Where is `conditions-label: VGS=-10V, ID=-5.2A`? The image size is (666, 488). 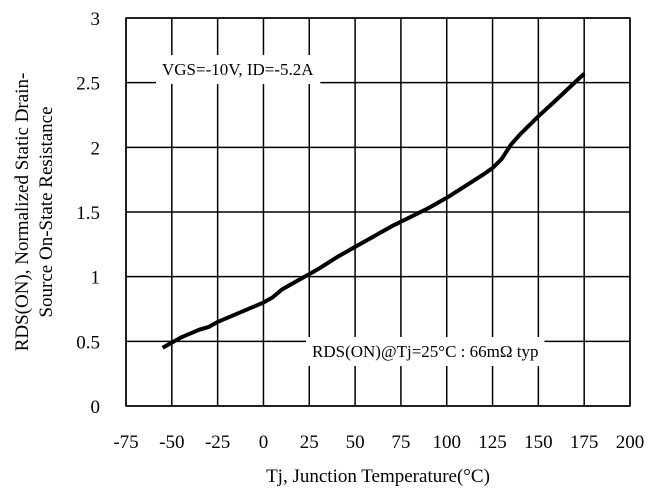 conditions-label: VGS=-10V, ID=-5.2A is located at coordinates (238, 69).